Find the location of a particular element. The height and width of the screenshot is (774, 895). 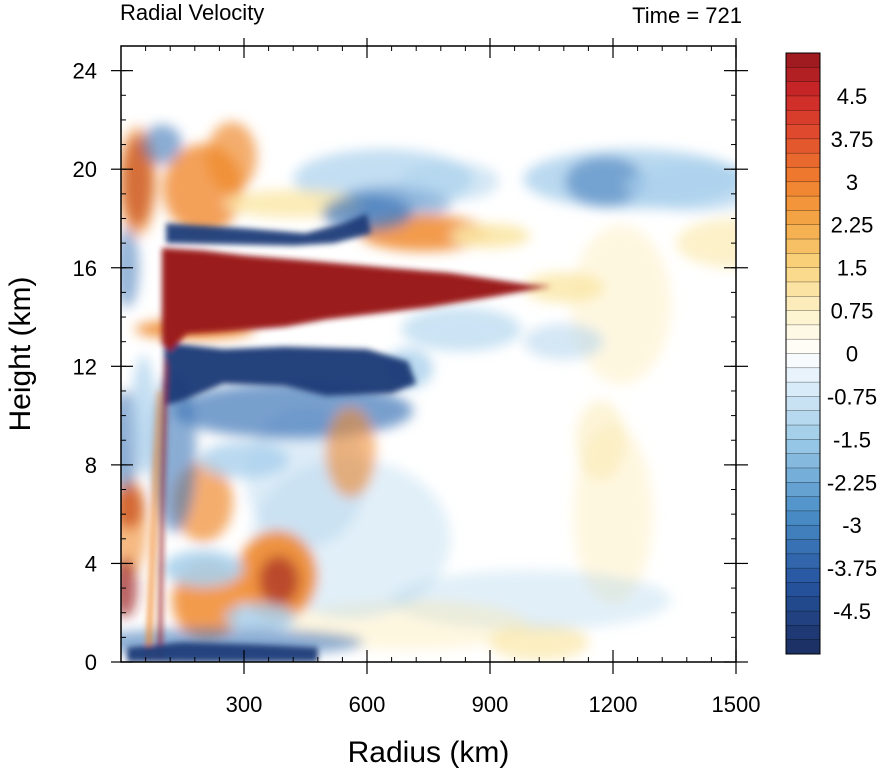

colorbar-tick-label: 3 is located at coordinates (852, 182).